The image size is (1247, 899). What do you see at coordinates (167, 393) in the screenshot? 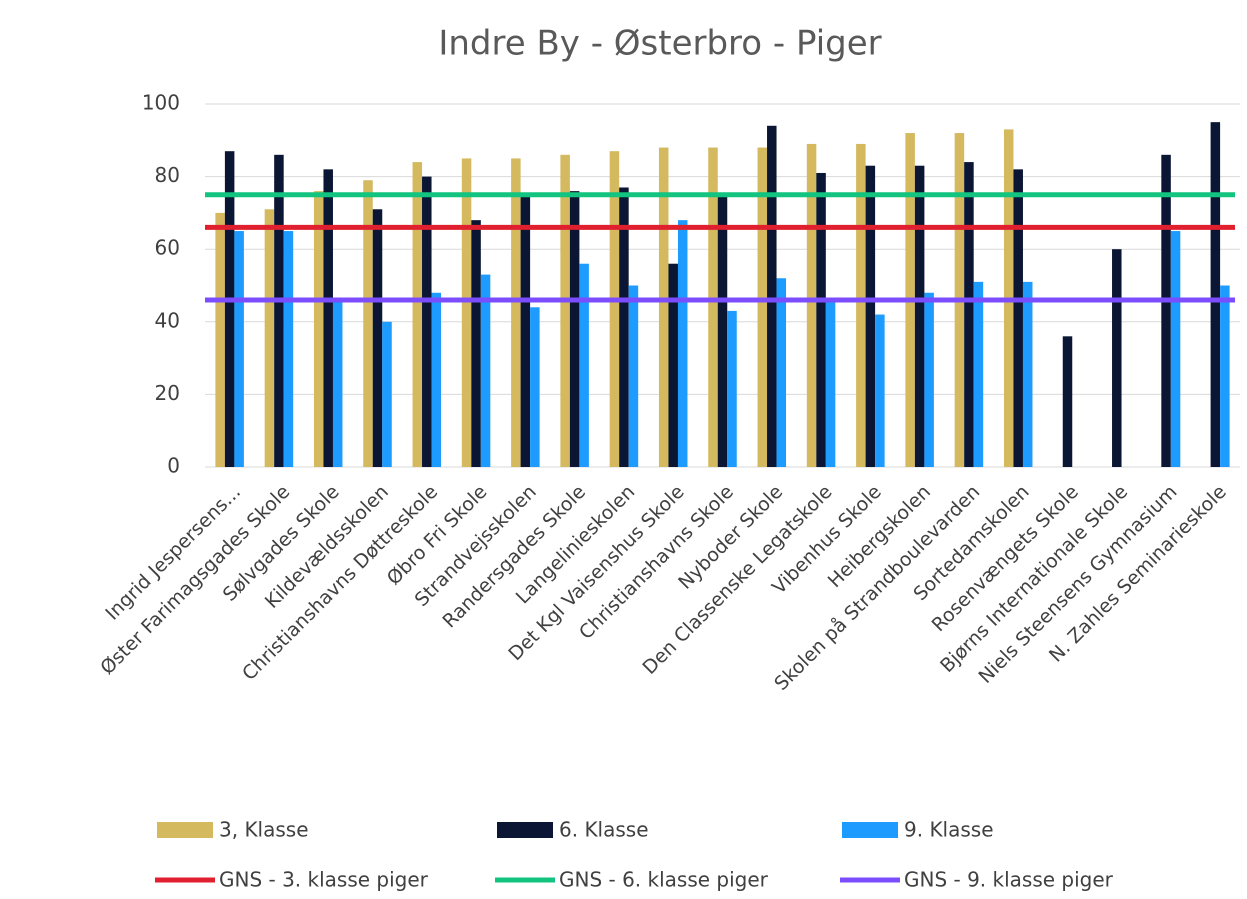
I see `y-tick-label: 20` at bounding box center [167, 393].